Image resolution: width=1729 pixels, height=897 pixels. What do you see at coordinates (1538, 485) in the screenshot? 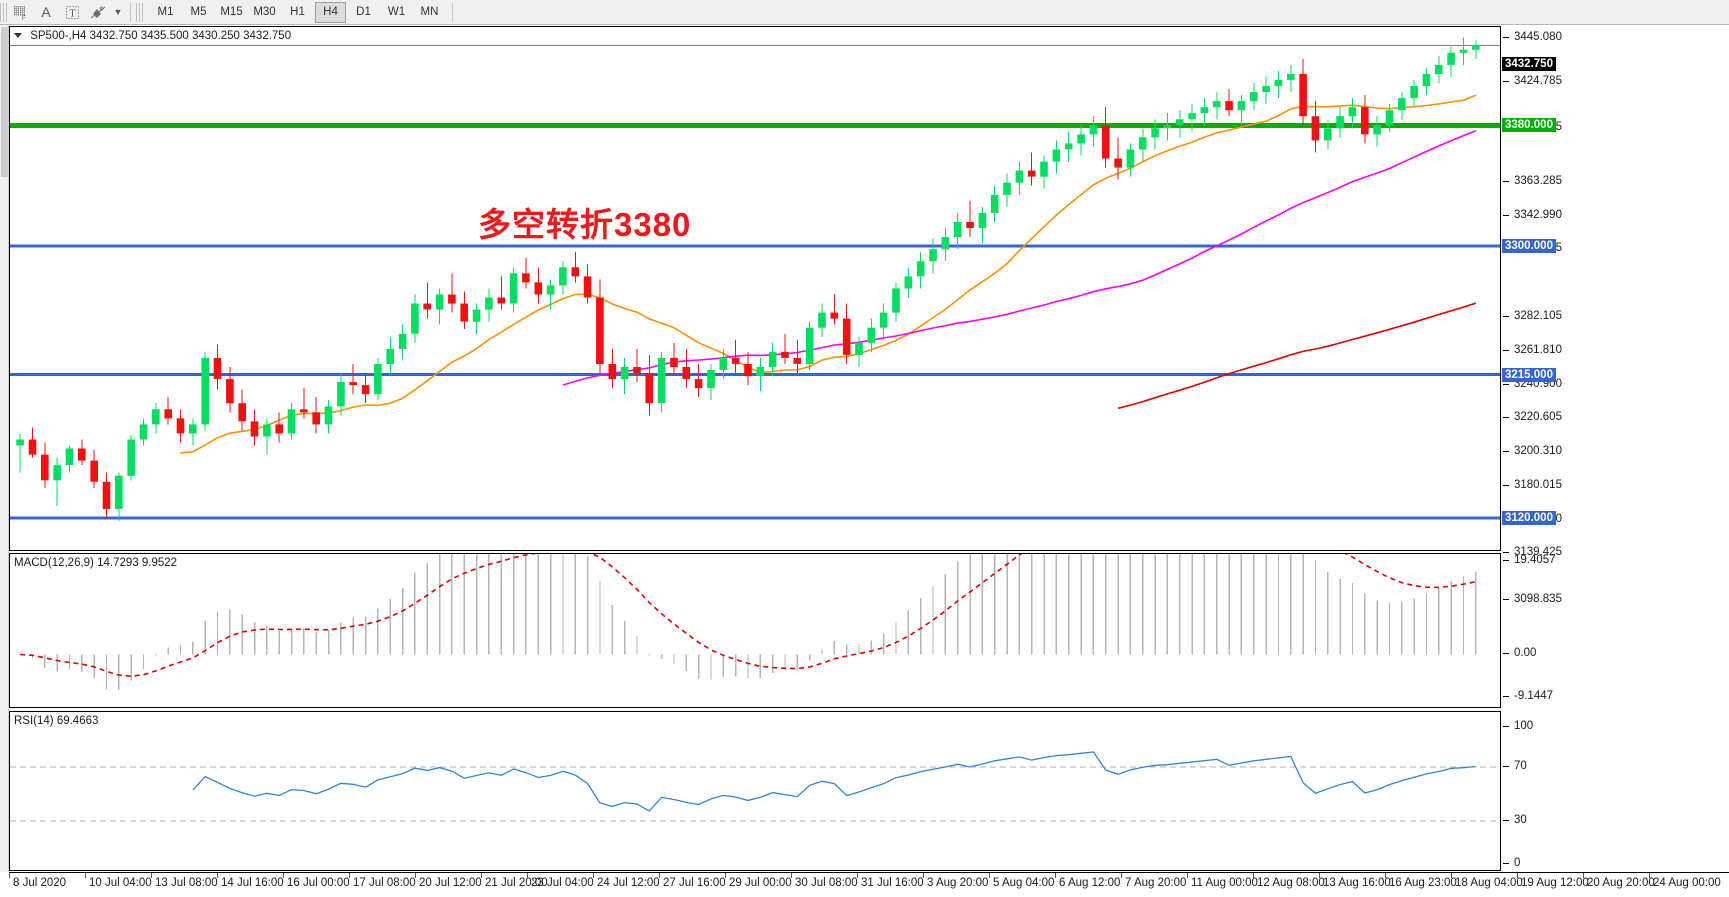
I see `price-axis-label: 3180.015` at bounding box center [1538, 485].